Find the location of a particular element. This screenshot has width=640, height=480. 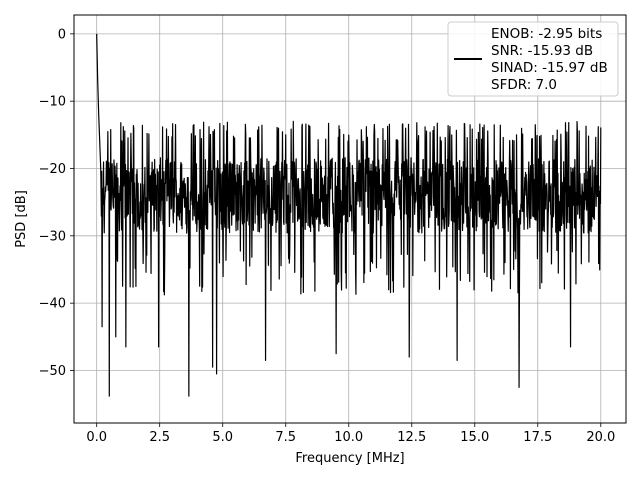

legend-entry-line: SNR: -15.93 dB is located at coordinates (542, 51).